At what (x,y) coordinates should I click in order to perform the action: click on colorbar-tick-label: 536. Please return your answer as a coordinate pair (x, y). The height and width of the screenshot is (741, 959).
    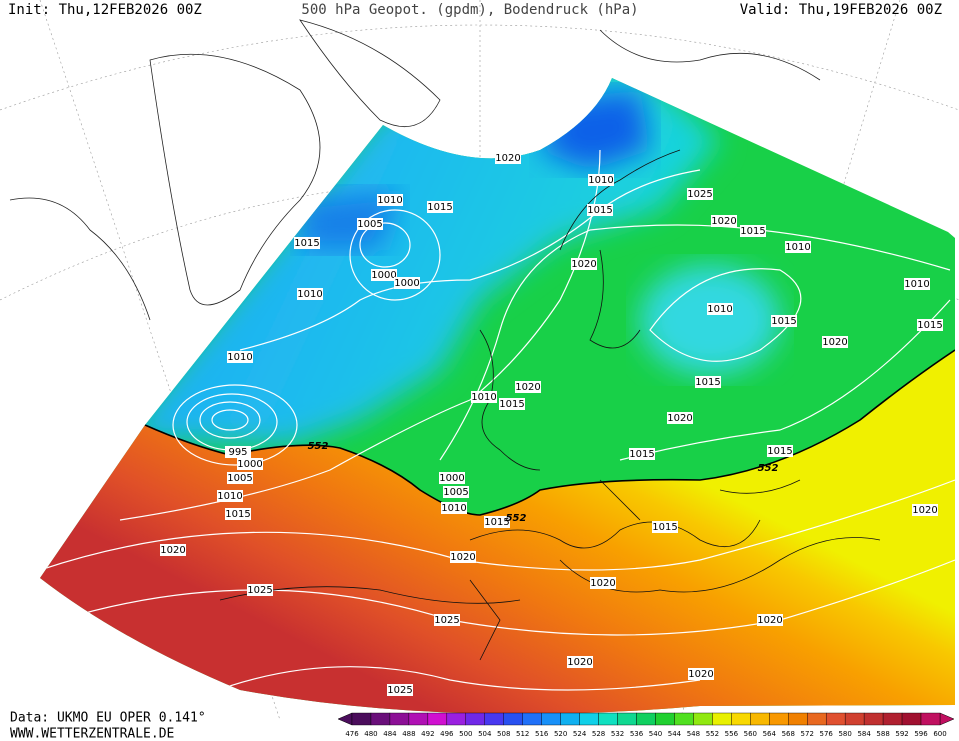
    Looking at the image, I should click on (637, 734).